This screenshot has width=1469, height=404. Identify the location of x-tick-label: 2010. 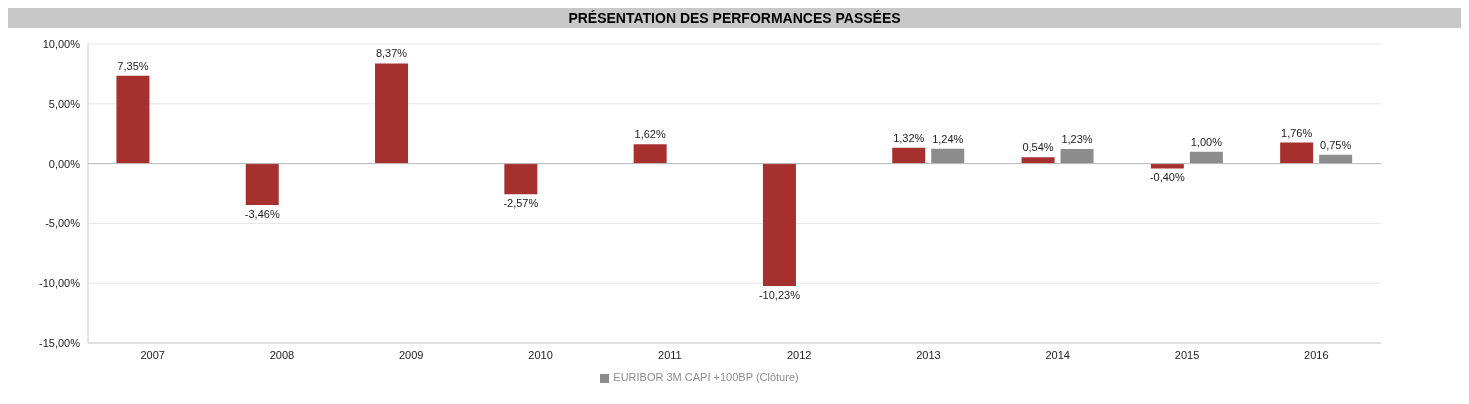
(540, 354).